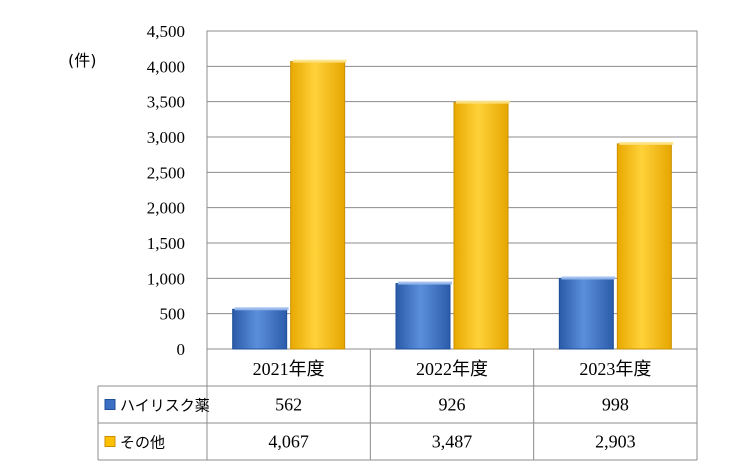 This screenshot has height=463, width=730. I want to click on y-tick-label: 3,000, so click(166, 137).